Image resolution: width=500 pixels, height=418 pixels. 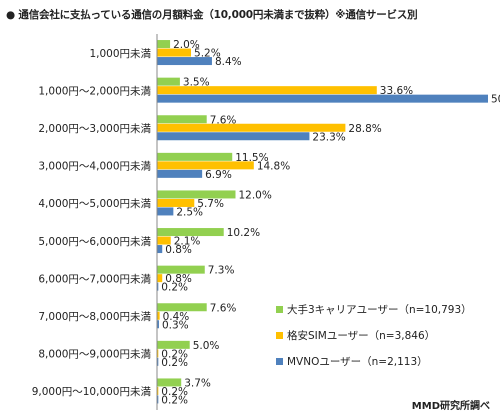 I want to click on category-label: 1,000円未満, so click(x=120, y=54).